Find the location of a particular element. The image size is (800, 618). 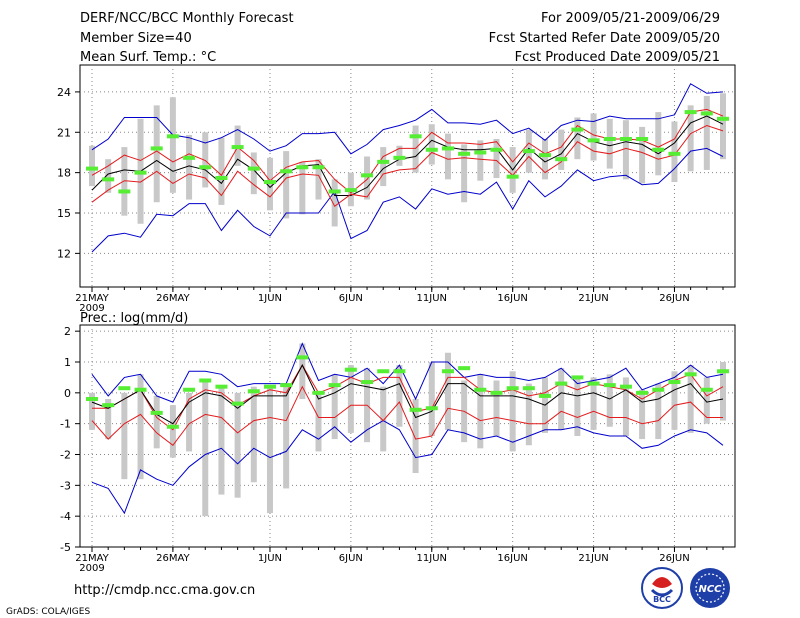

temp-line-upper is located at coordinates (407, 151).